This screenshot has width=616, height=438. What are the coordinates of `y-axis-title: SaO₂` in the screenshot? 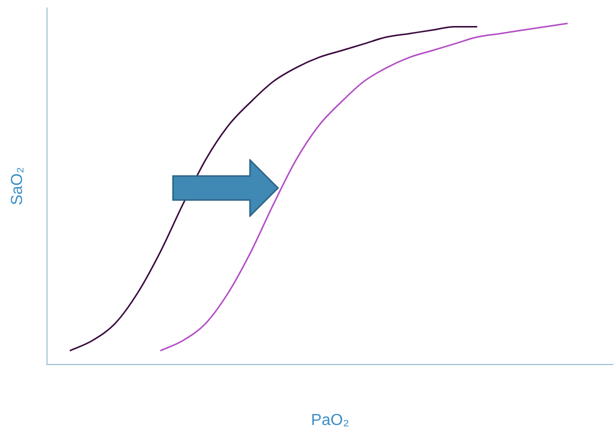 It's located at (17, 186).